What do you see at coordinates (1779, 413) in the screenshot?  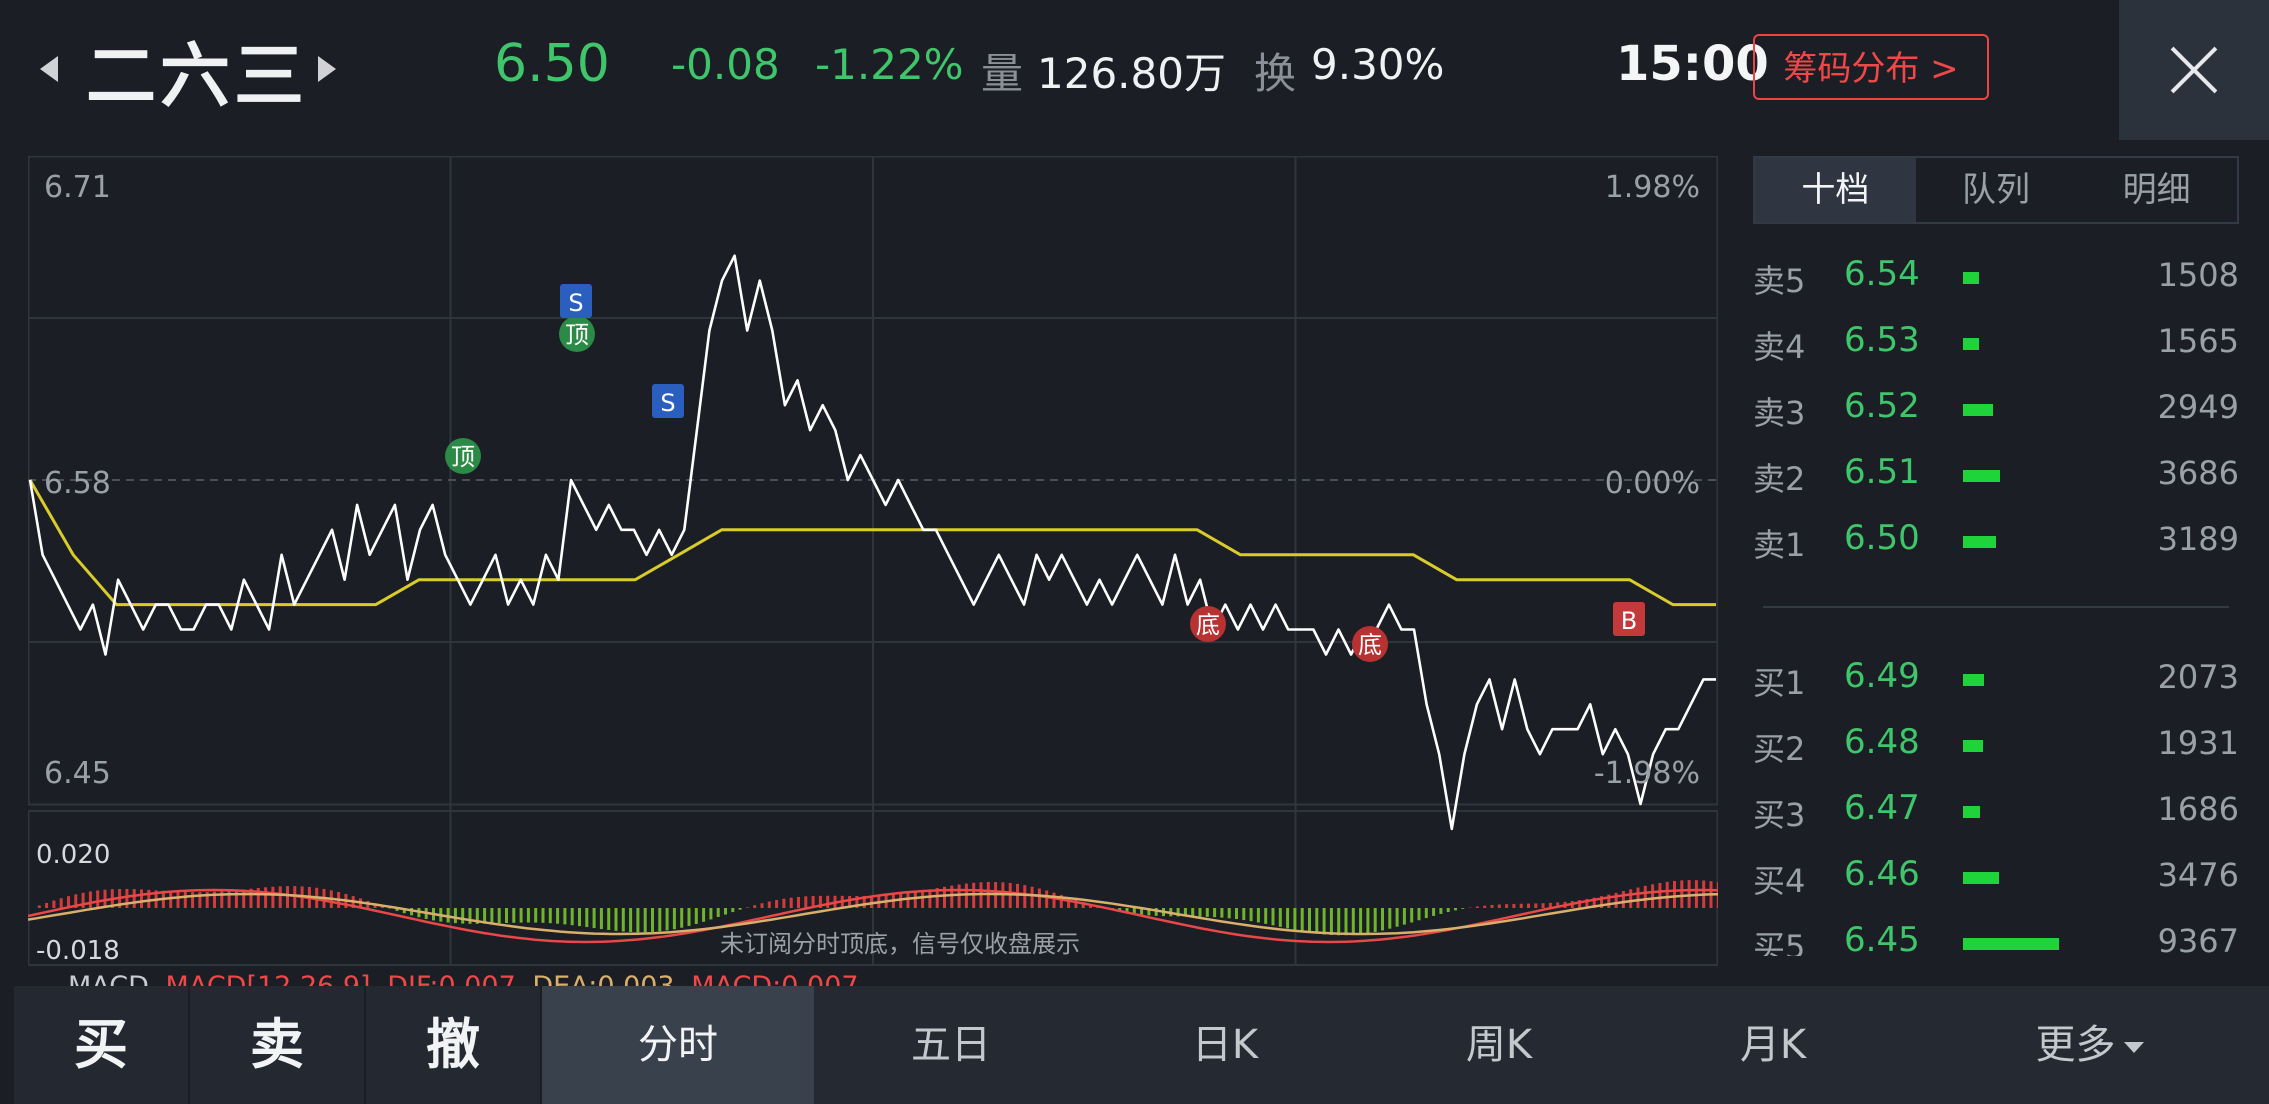 I see `asks-level-label: 卖3` at bounding box center [1779, 413].